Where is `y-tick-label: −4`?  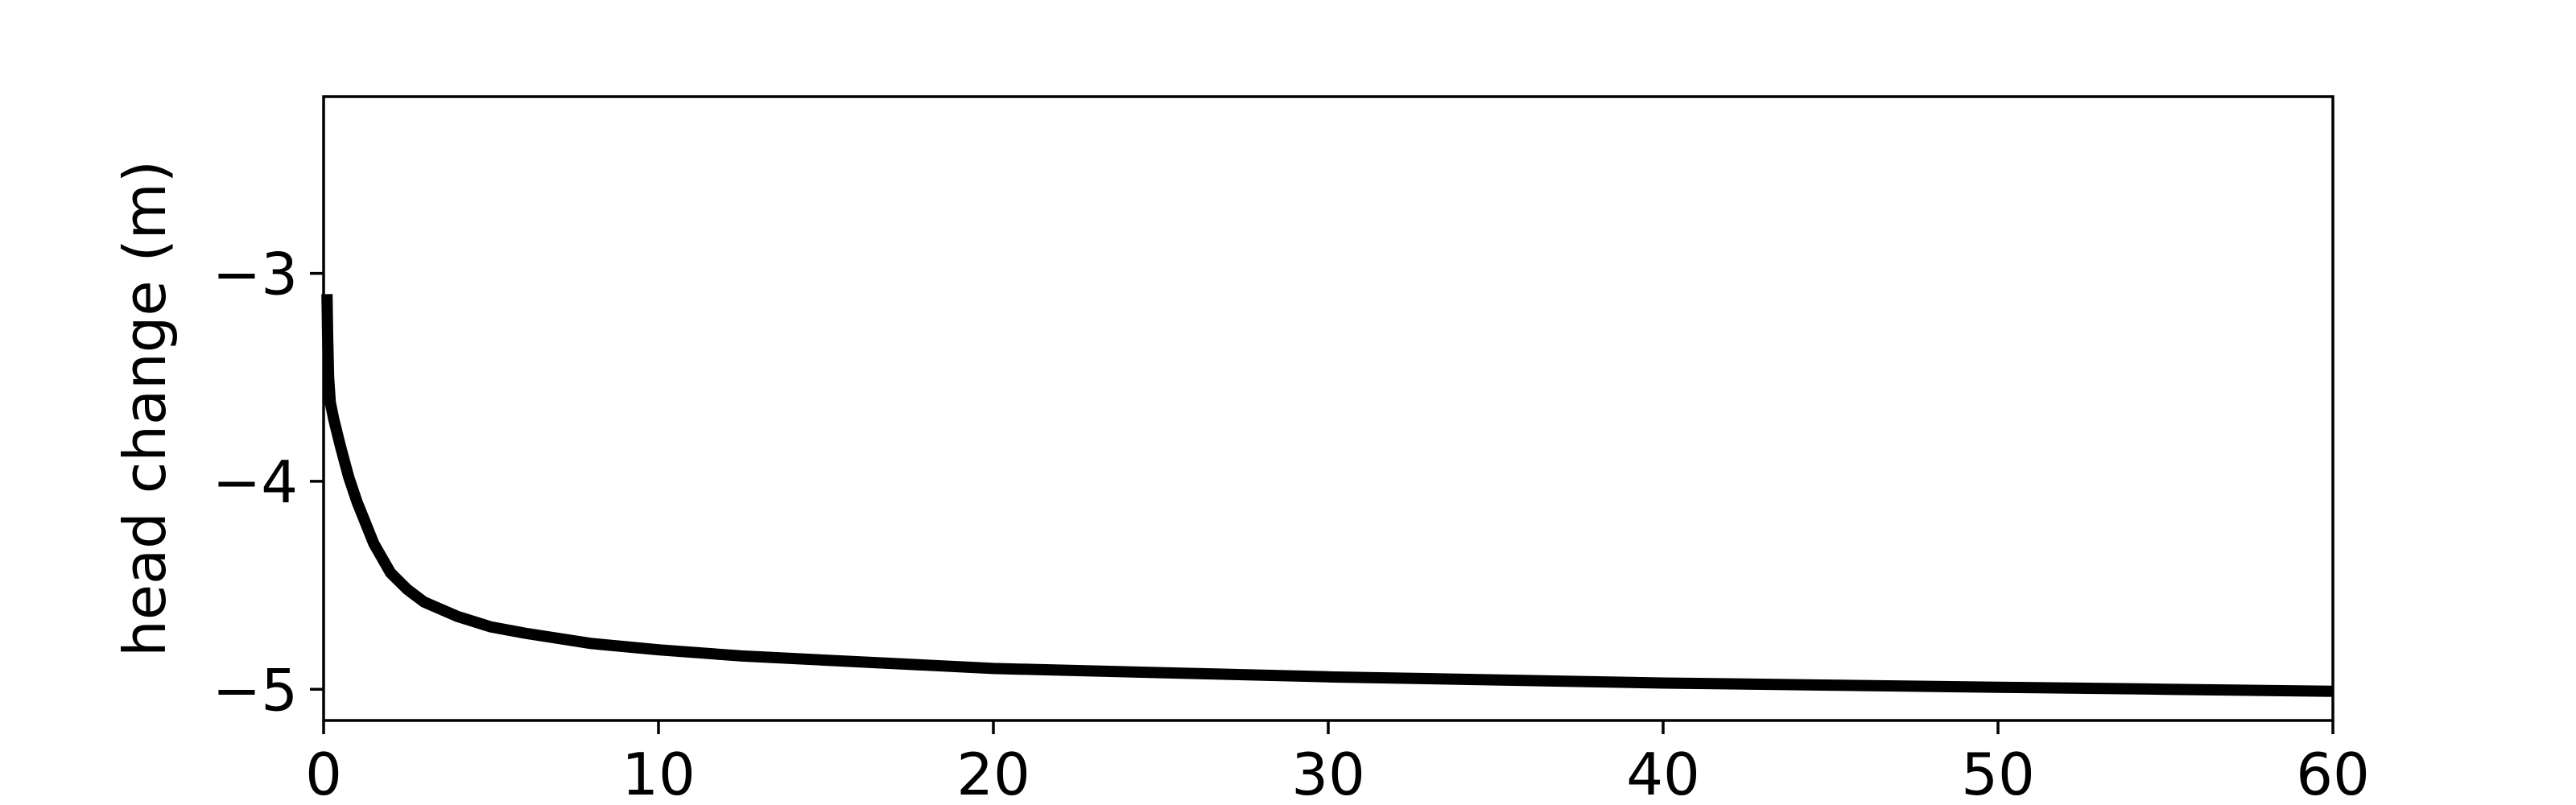 y-tick-label: −4 is located at coordinates (255, 482).